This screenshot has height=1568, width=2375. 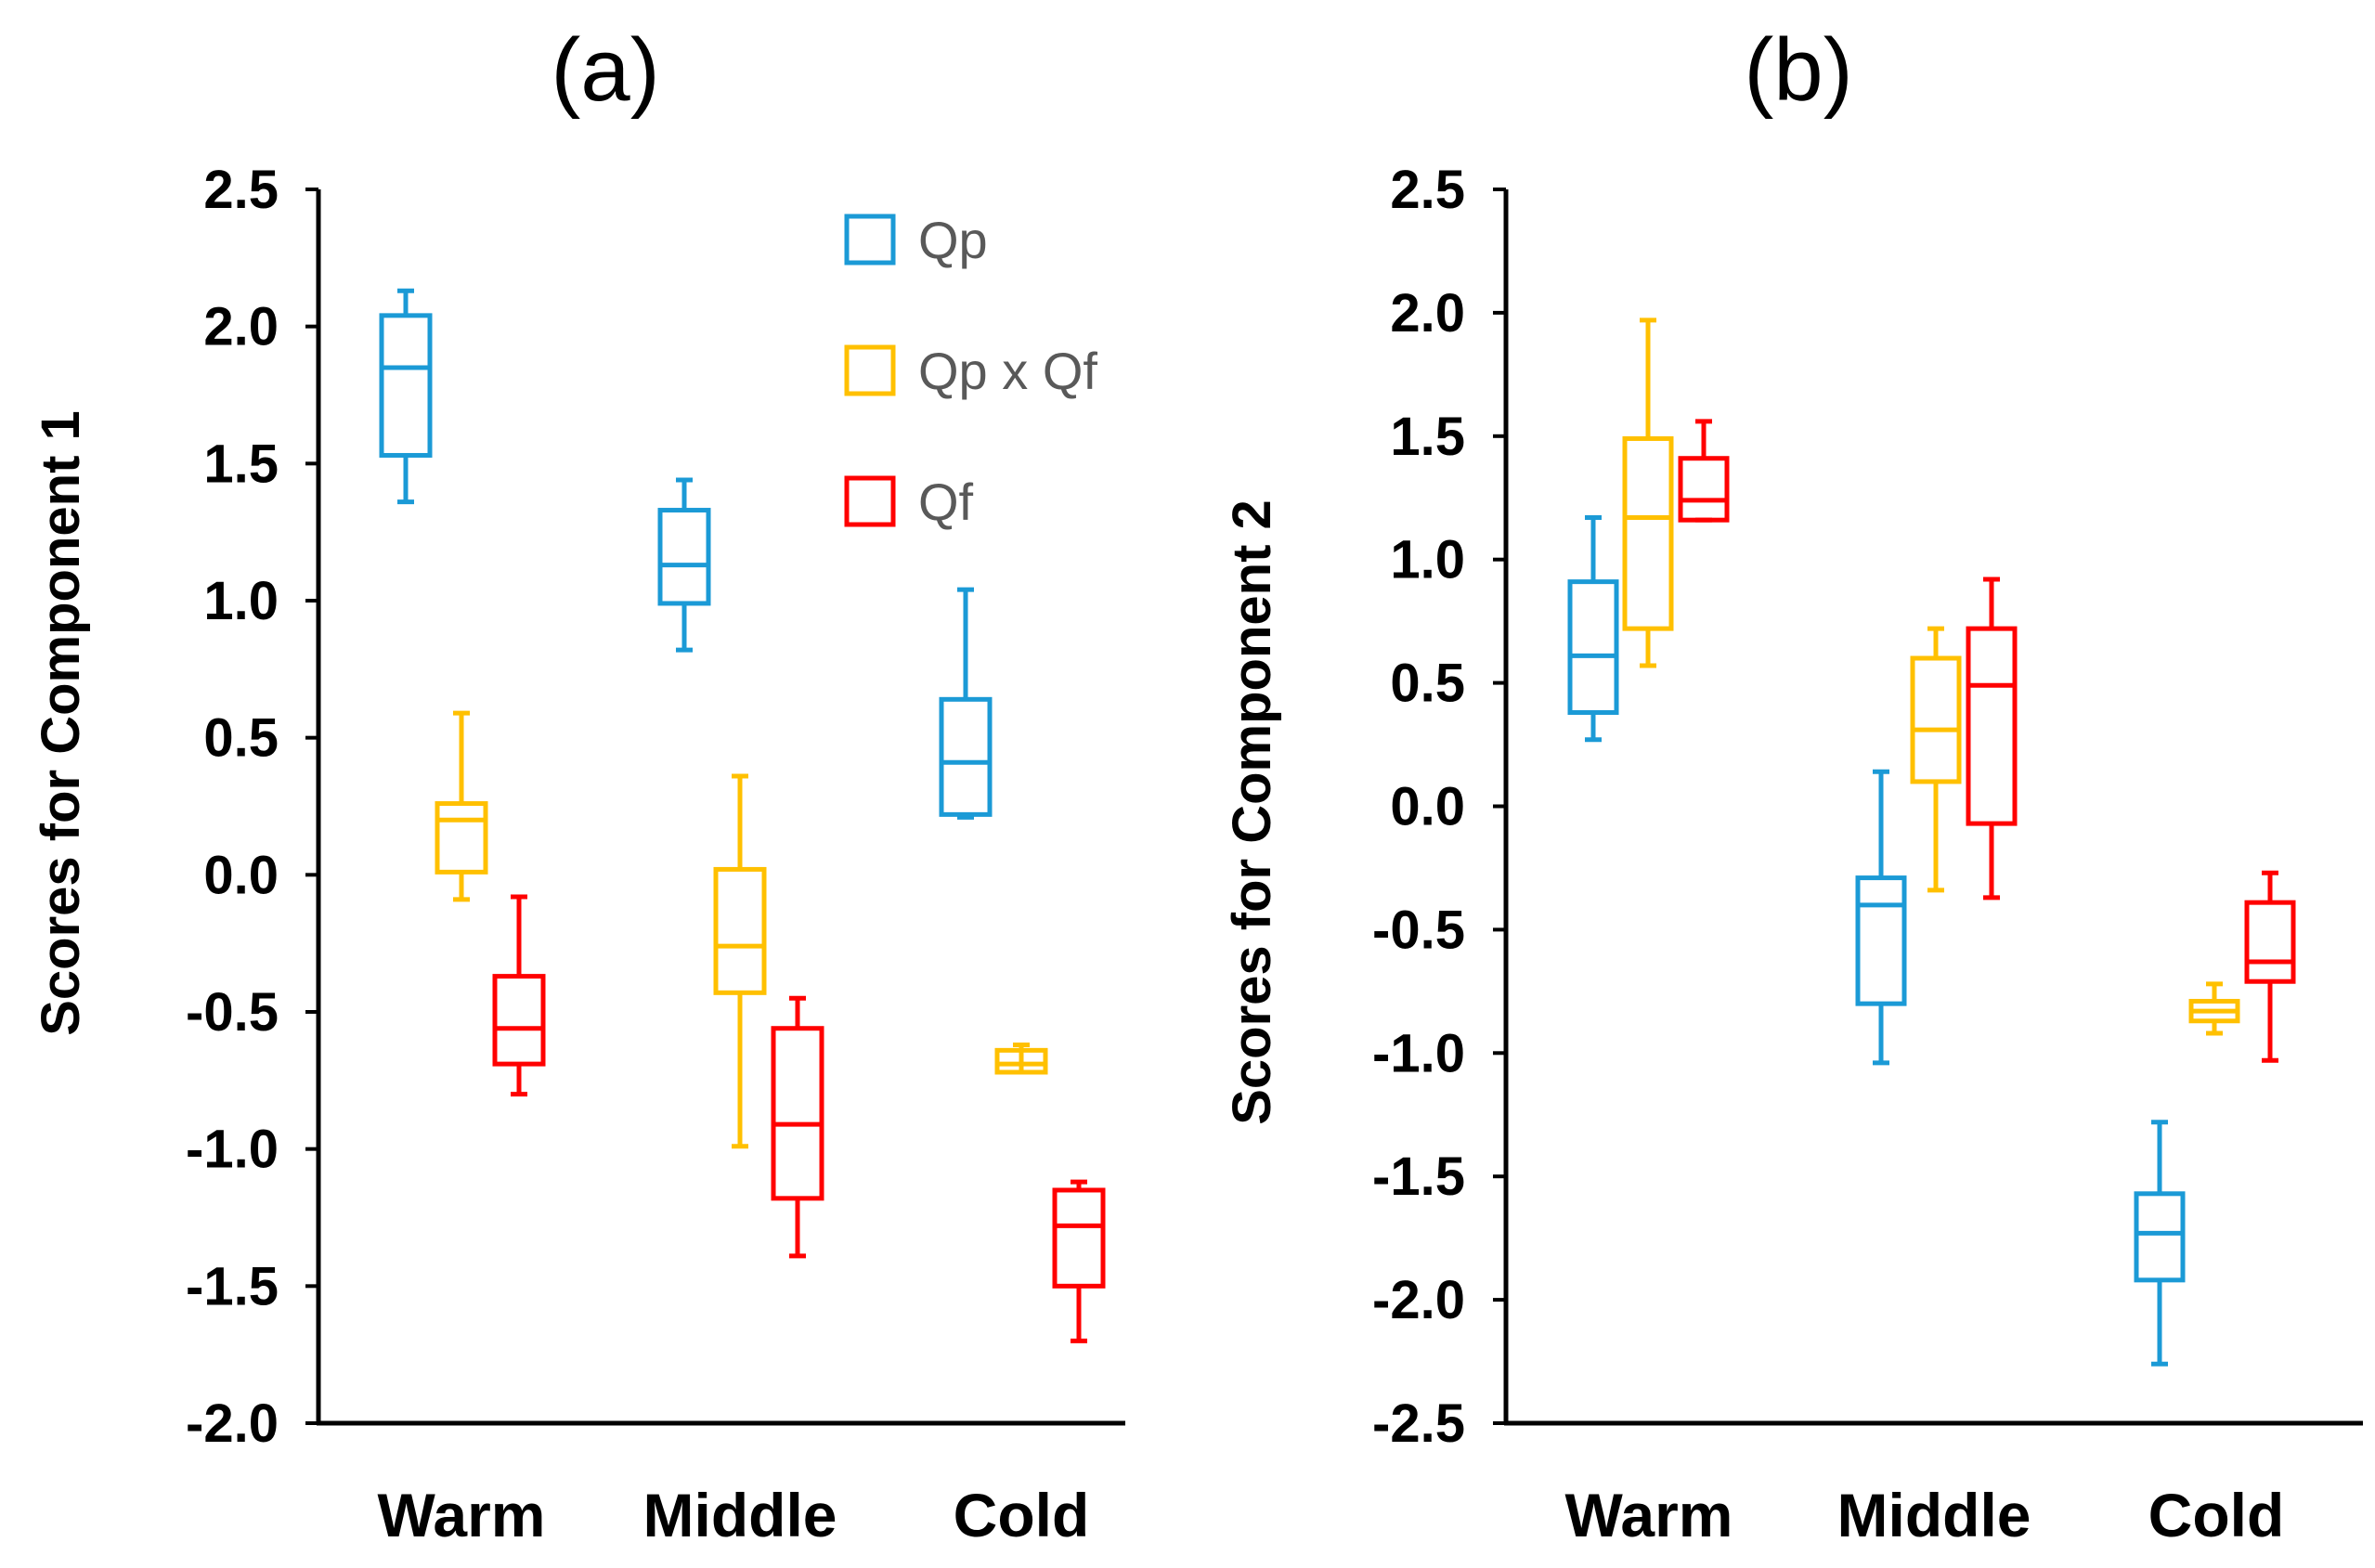 What do you see at coordinates (232, 1286) in the screenshot?
I see `panel-a-y-tick-label: -1.5` at bounding box center [232, 1286].